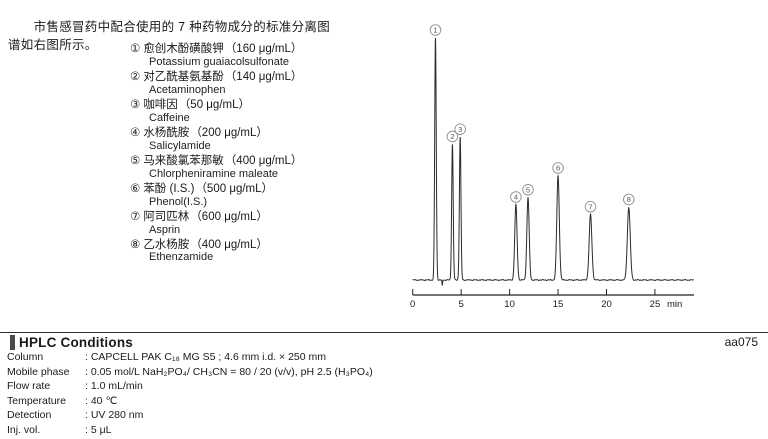 The height and width of the screenshot is (439, 768). What do you see at coordinates (183, 49) in the screenshot?
I see `compound-name-zh: 愈创木酚磺酸钾` at bounding box center [183, 49].